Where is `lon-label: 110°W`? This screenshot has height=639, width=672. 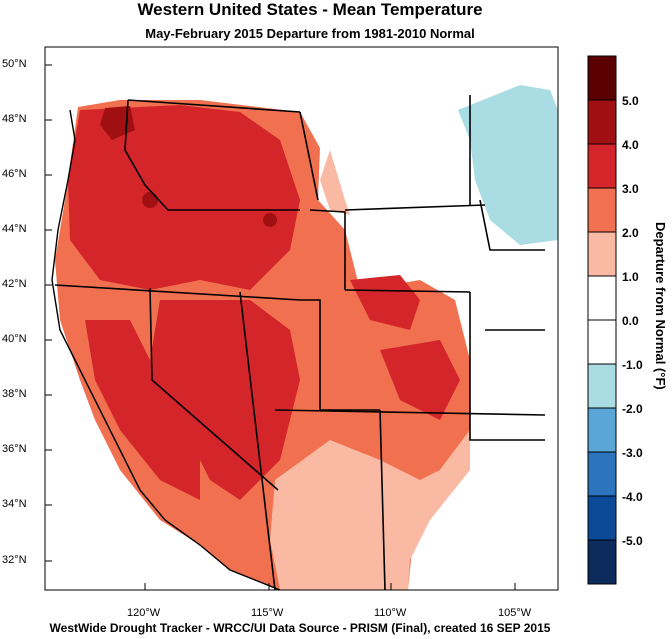 lon-label: 110°W is located at coordinates (390, 613).